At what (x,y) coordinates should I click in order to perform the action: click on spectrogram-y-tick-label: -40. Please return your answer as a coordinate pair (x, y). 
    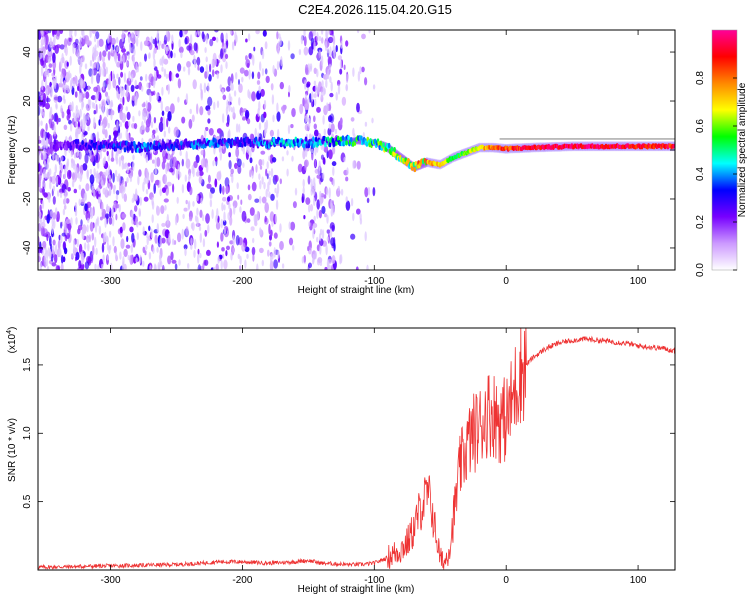
    Looking at the image, I should click on (27, 247).